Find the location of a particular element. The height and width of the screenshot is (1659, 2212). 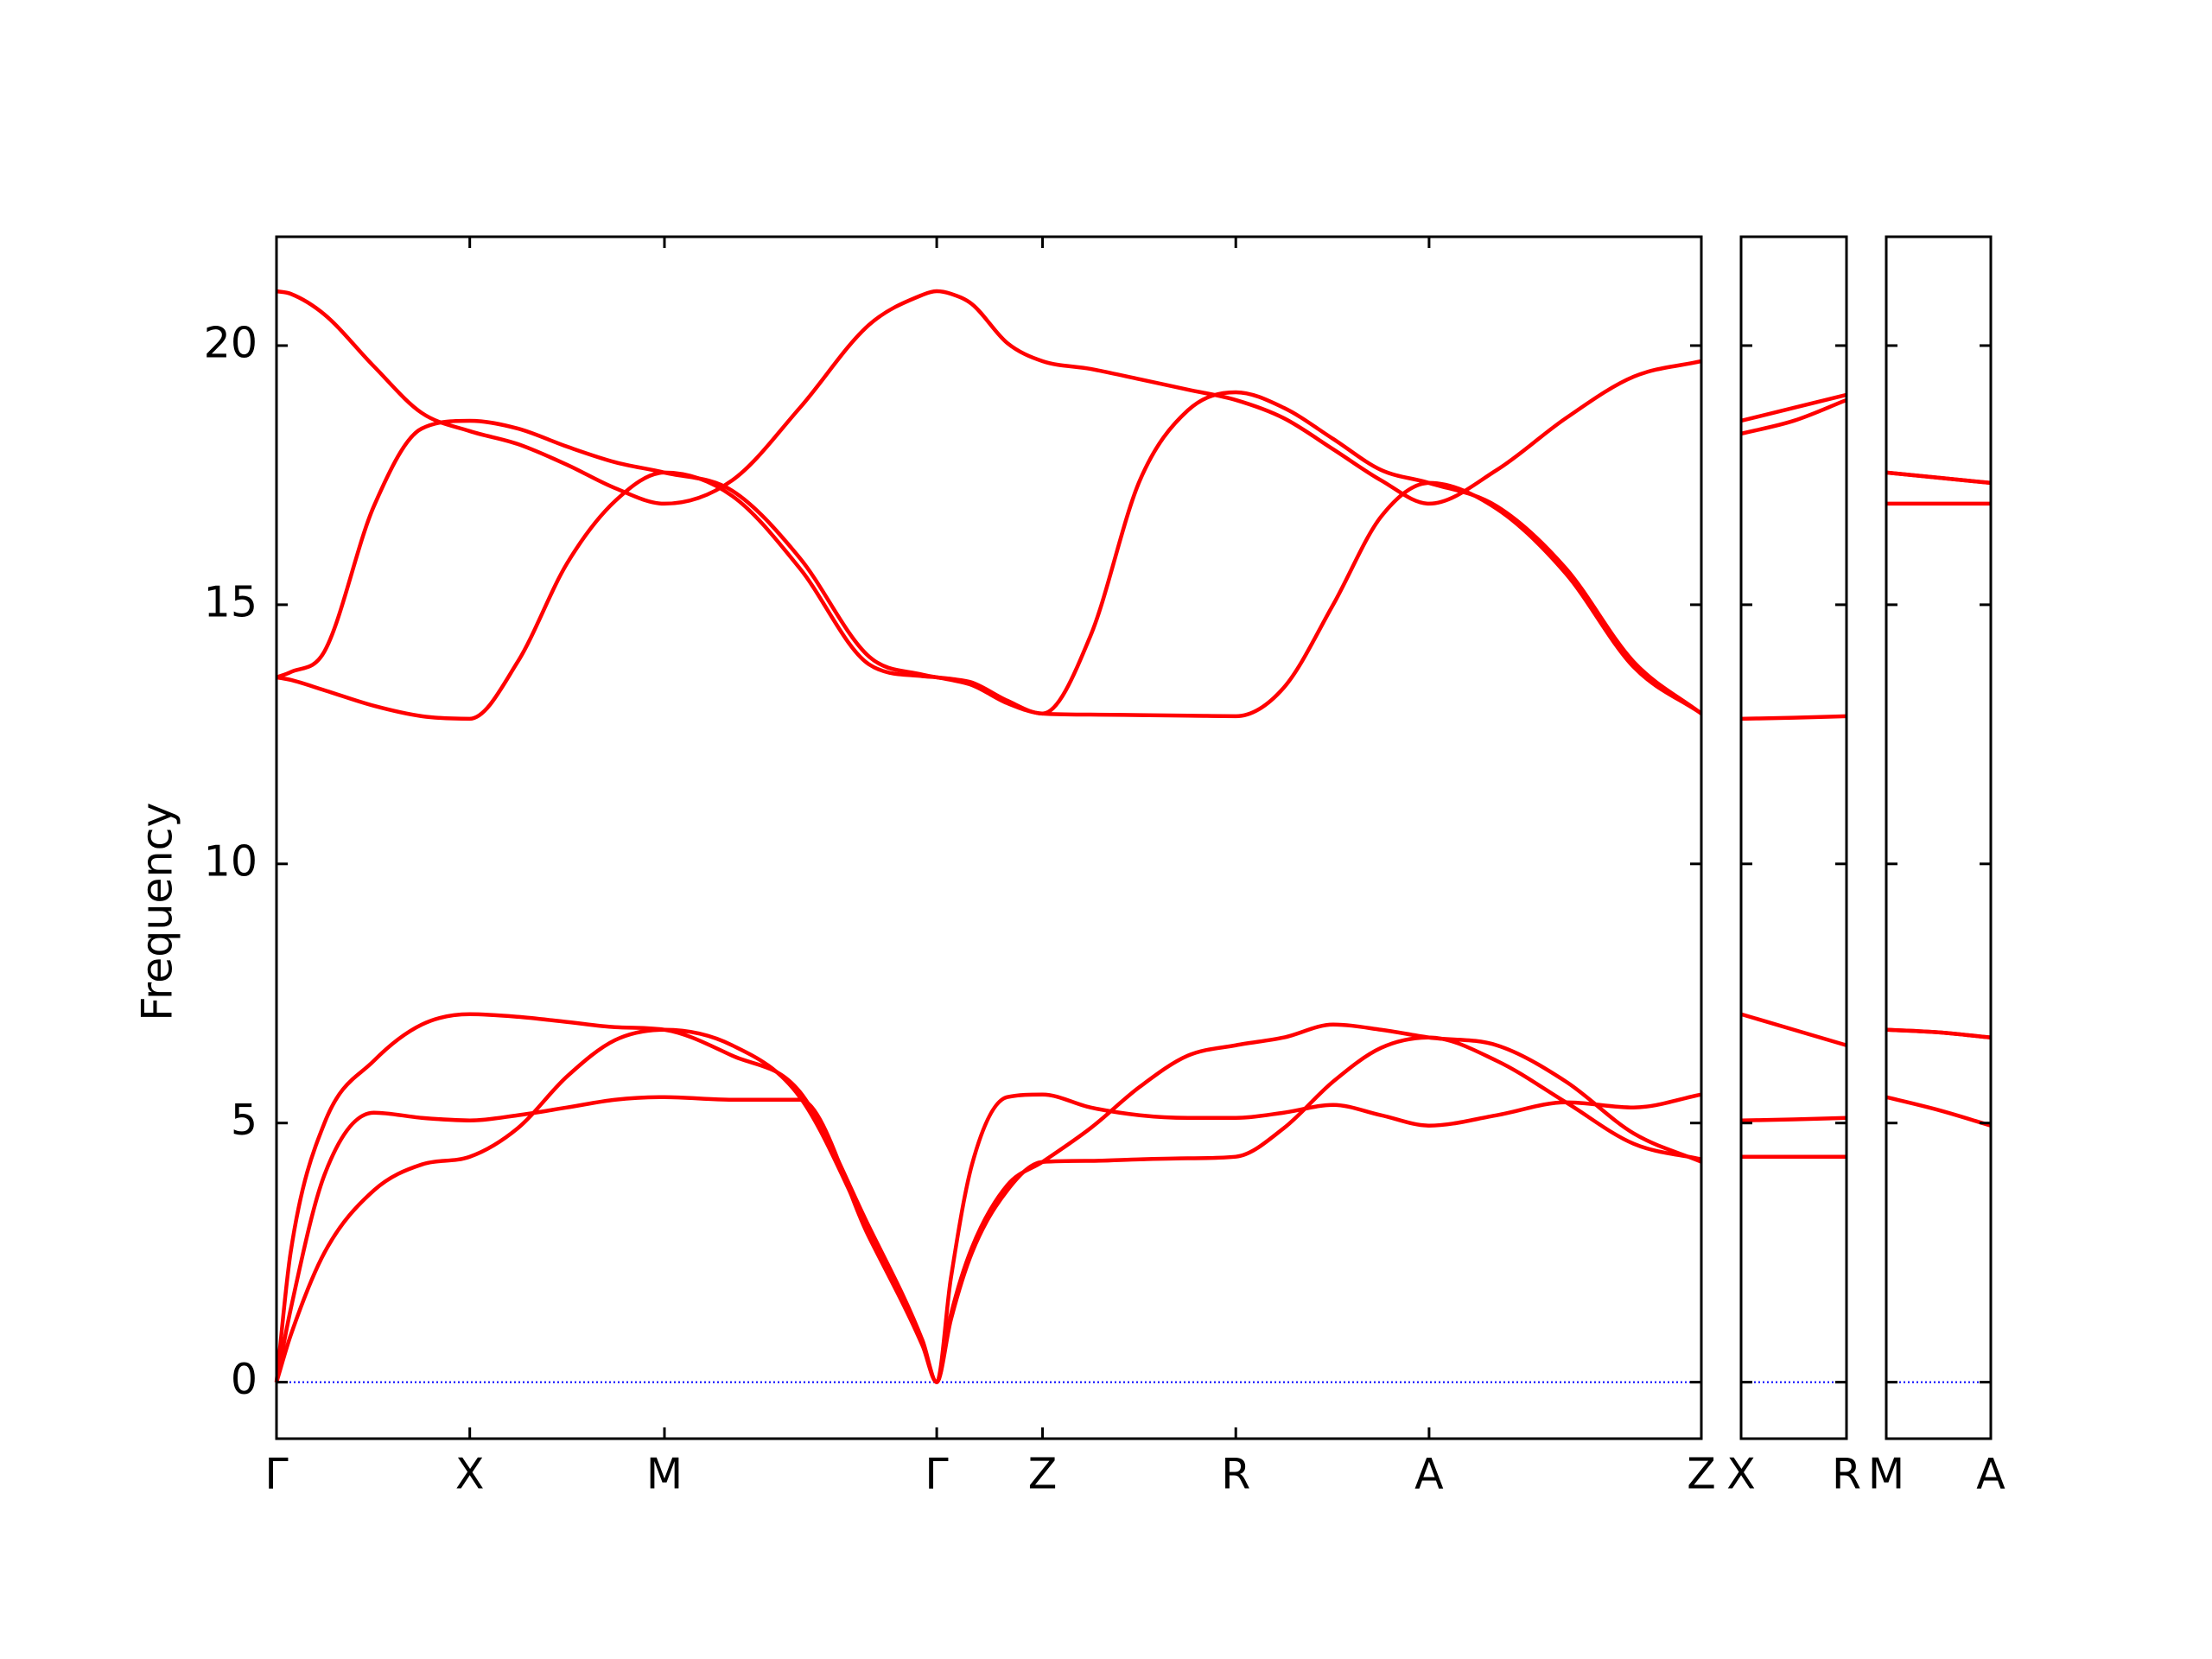

y-tick-label: 10 is located at coordinates (231, 861).